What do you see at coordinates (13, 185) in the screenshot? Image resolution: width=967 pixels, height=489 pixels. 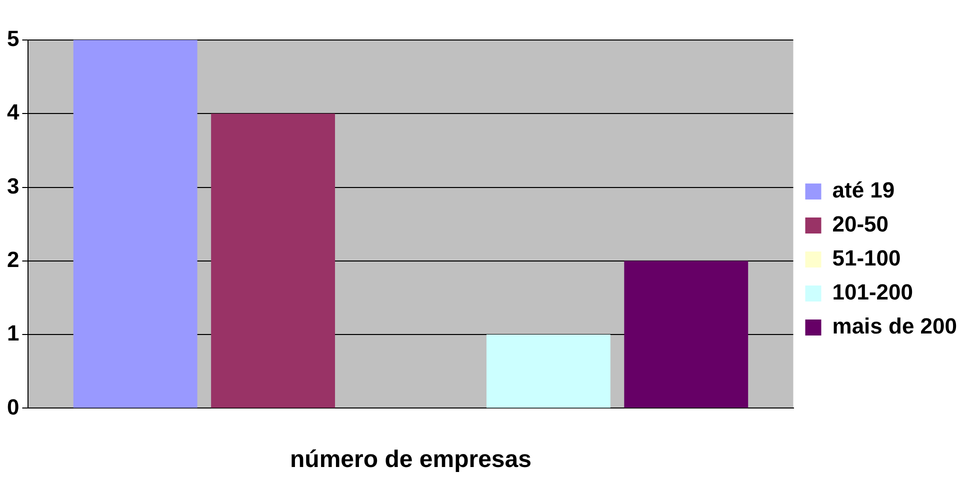 I see `y-tick-label: 3` at bounding box center [13, 185].